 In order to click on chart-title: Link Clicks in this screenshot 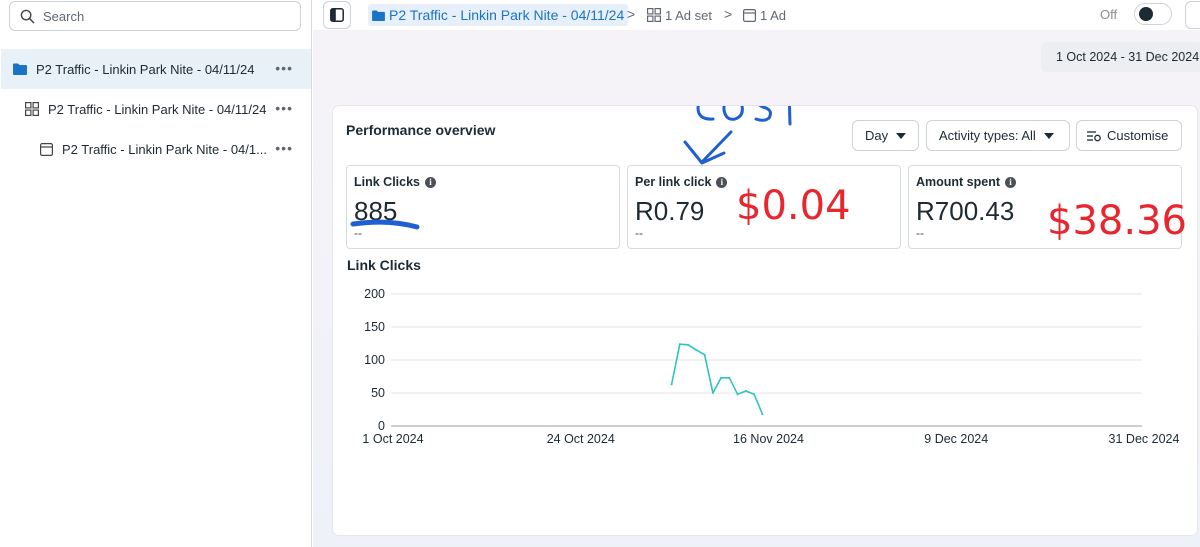, I will do `click(384, 265)`.